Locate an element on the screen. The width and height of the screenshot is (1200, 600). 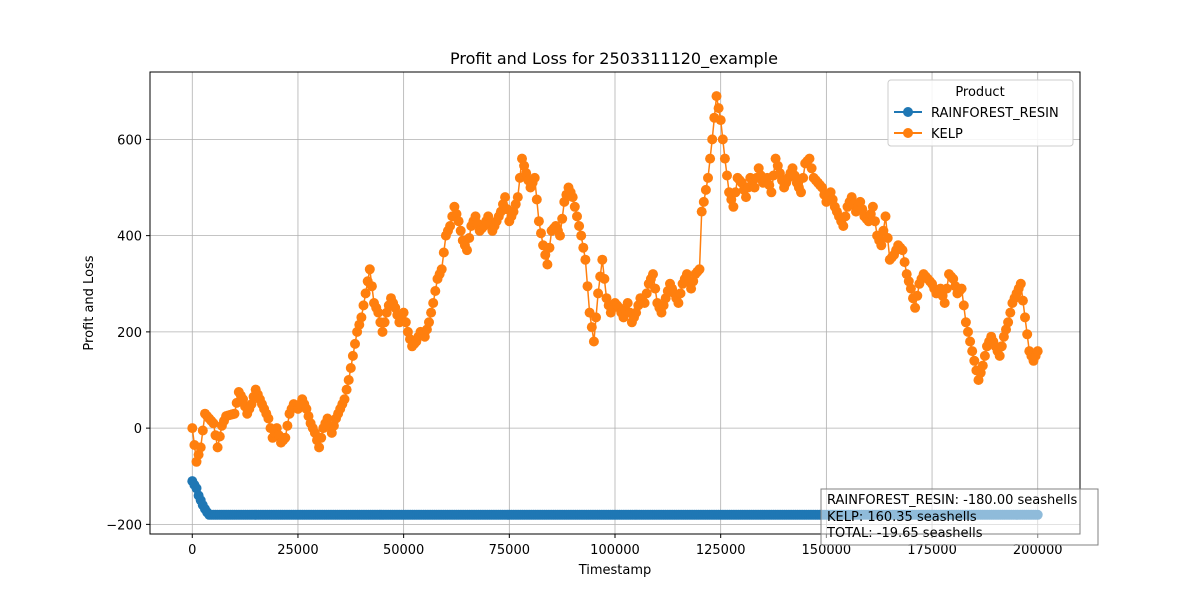
x-tick-label: 25000 is located at coordinates (297, 550).